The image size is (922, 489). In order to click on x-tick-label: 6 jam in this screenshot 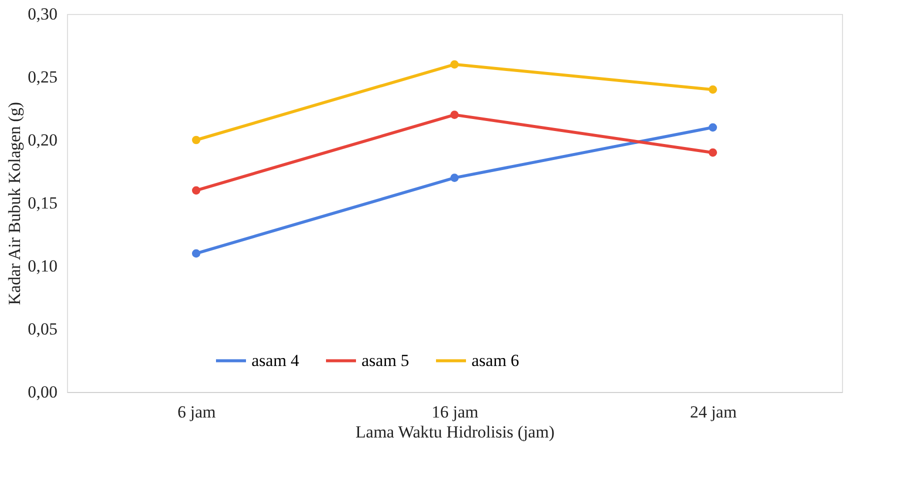, I will do `click(197, 412)`.